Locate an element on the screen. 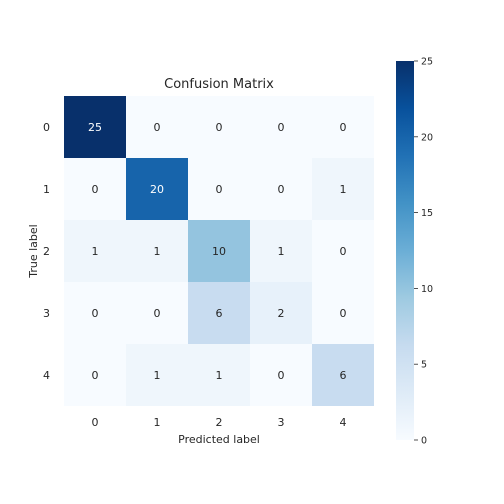 Image resolution: width=504 pixels, height=504 pixels. cell-value-label: 2 is located at coordinates (281, 313).